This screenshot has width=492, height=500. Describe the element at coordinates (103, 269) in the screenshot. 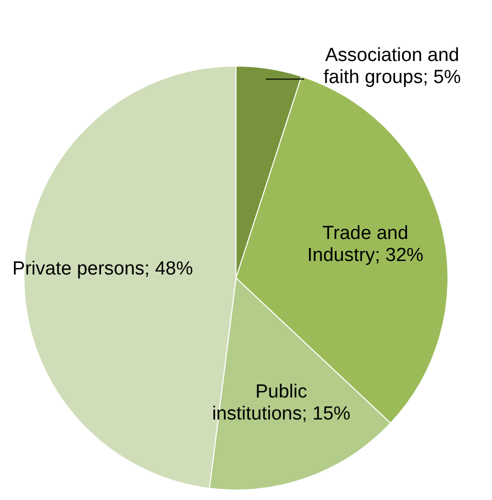

I see `slice-label: Private persons; 48%` at that location.